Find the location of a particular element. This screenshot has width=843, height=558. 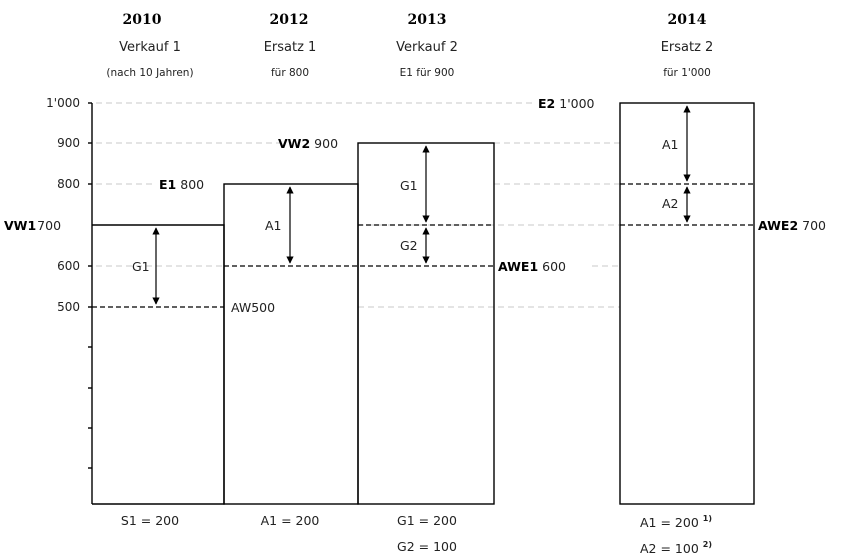

y-tick-label: 600 is located at coordinates (68, 266).